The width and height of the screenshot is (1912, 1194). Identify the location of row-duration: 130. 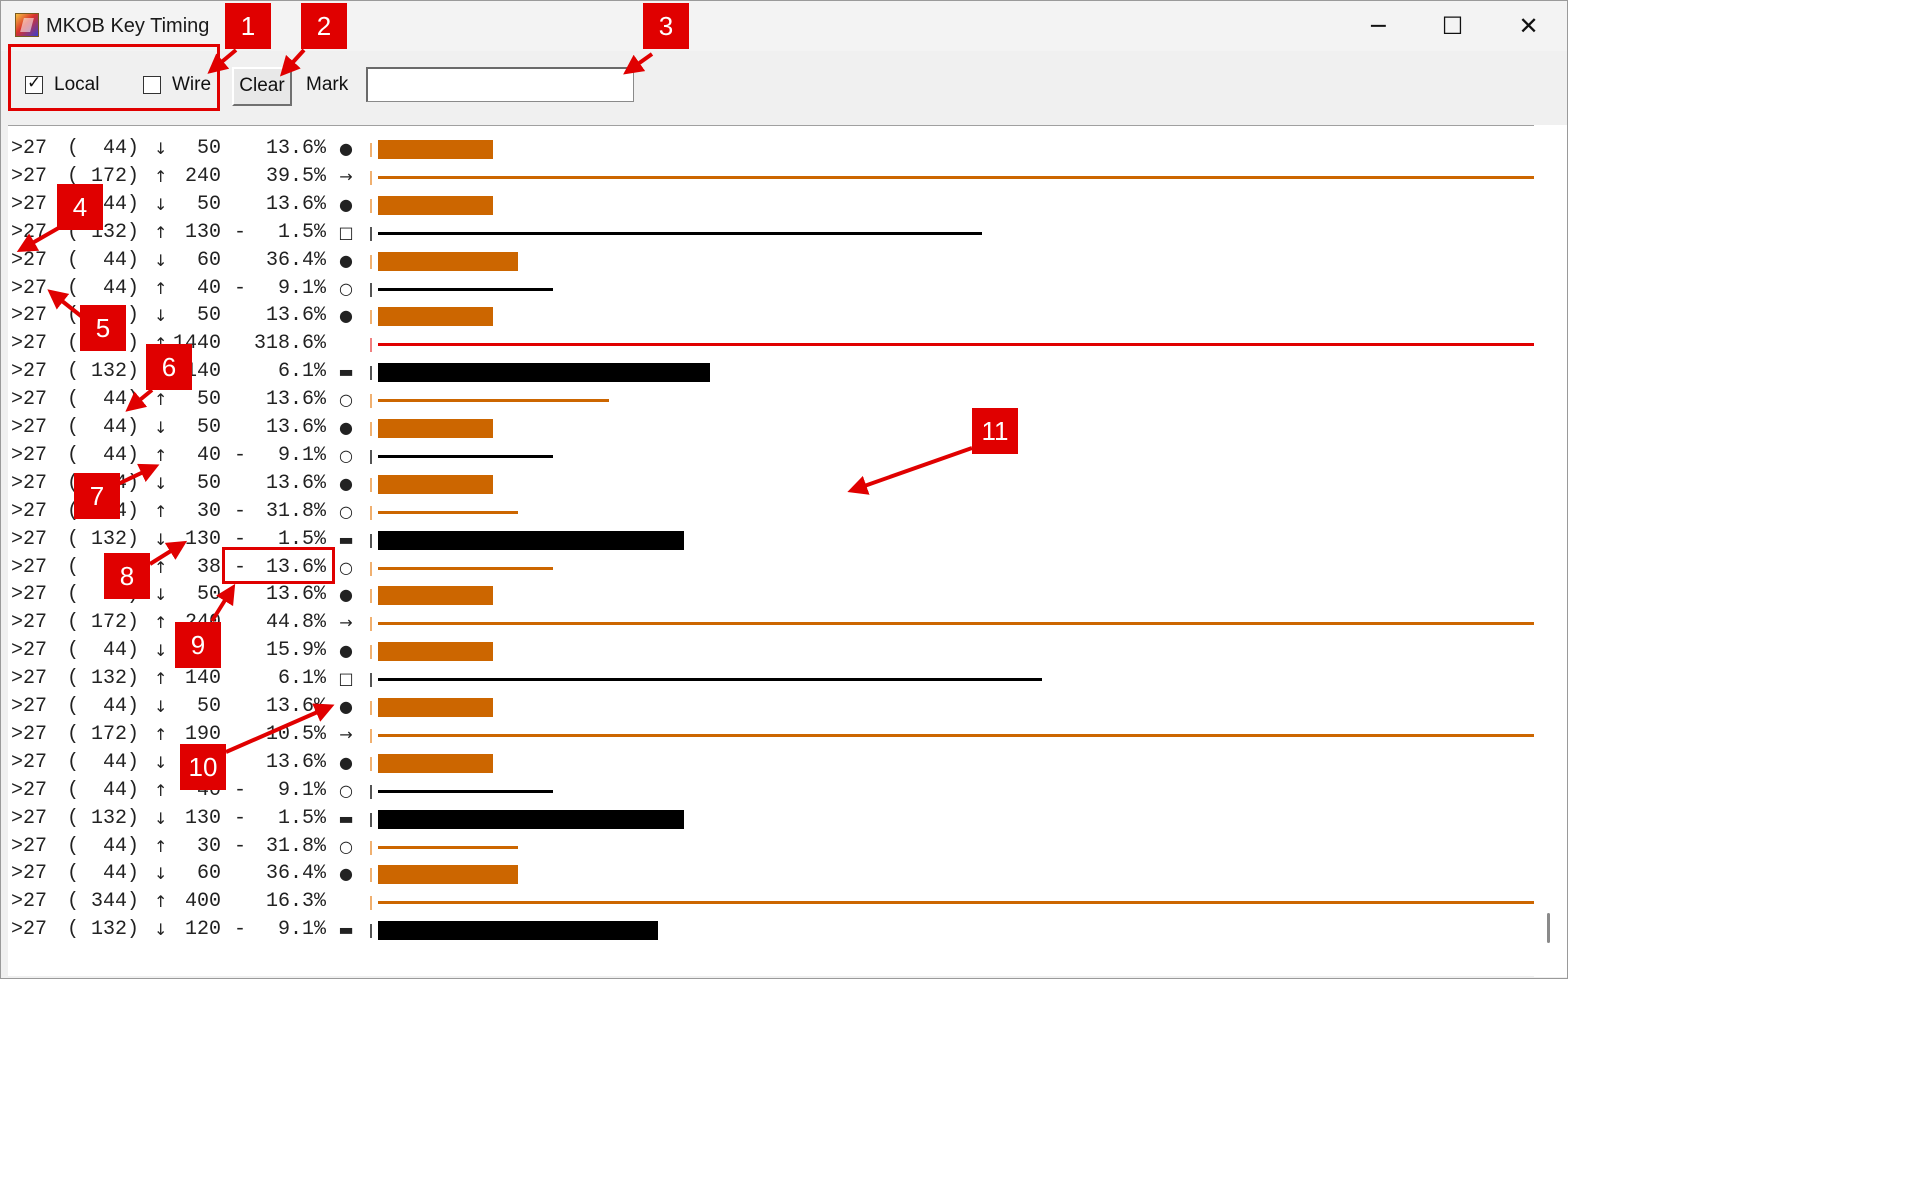
(202, 539).